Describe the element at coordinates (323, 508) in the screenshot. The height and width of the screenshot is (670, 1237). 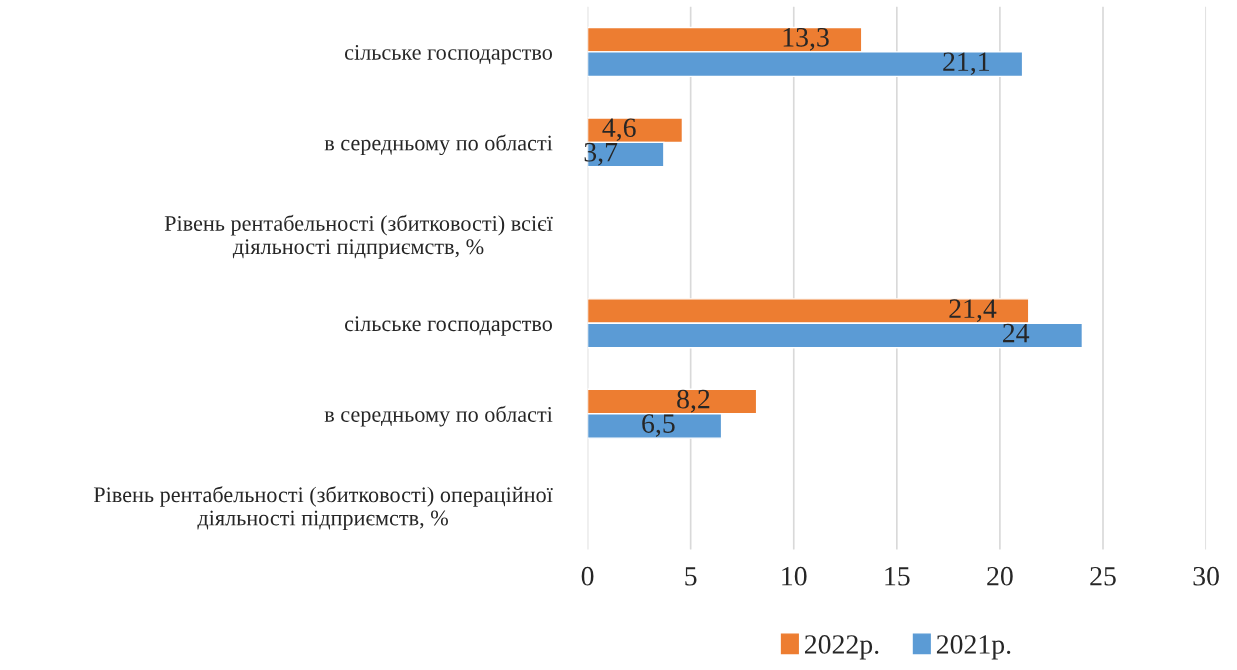
I see `y-tick-label: Рівень рентабельності (збитковості) операційної діяльності підприємств, %` at that location.